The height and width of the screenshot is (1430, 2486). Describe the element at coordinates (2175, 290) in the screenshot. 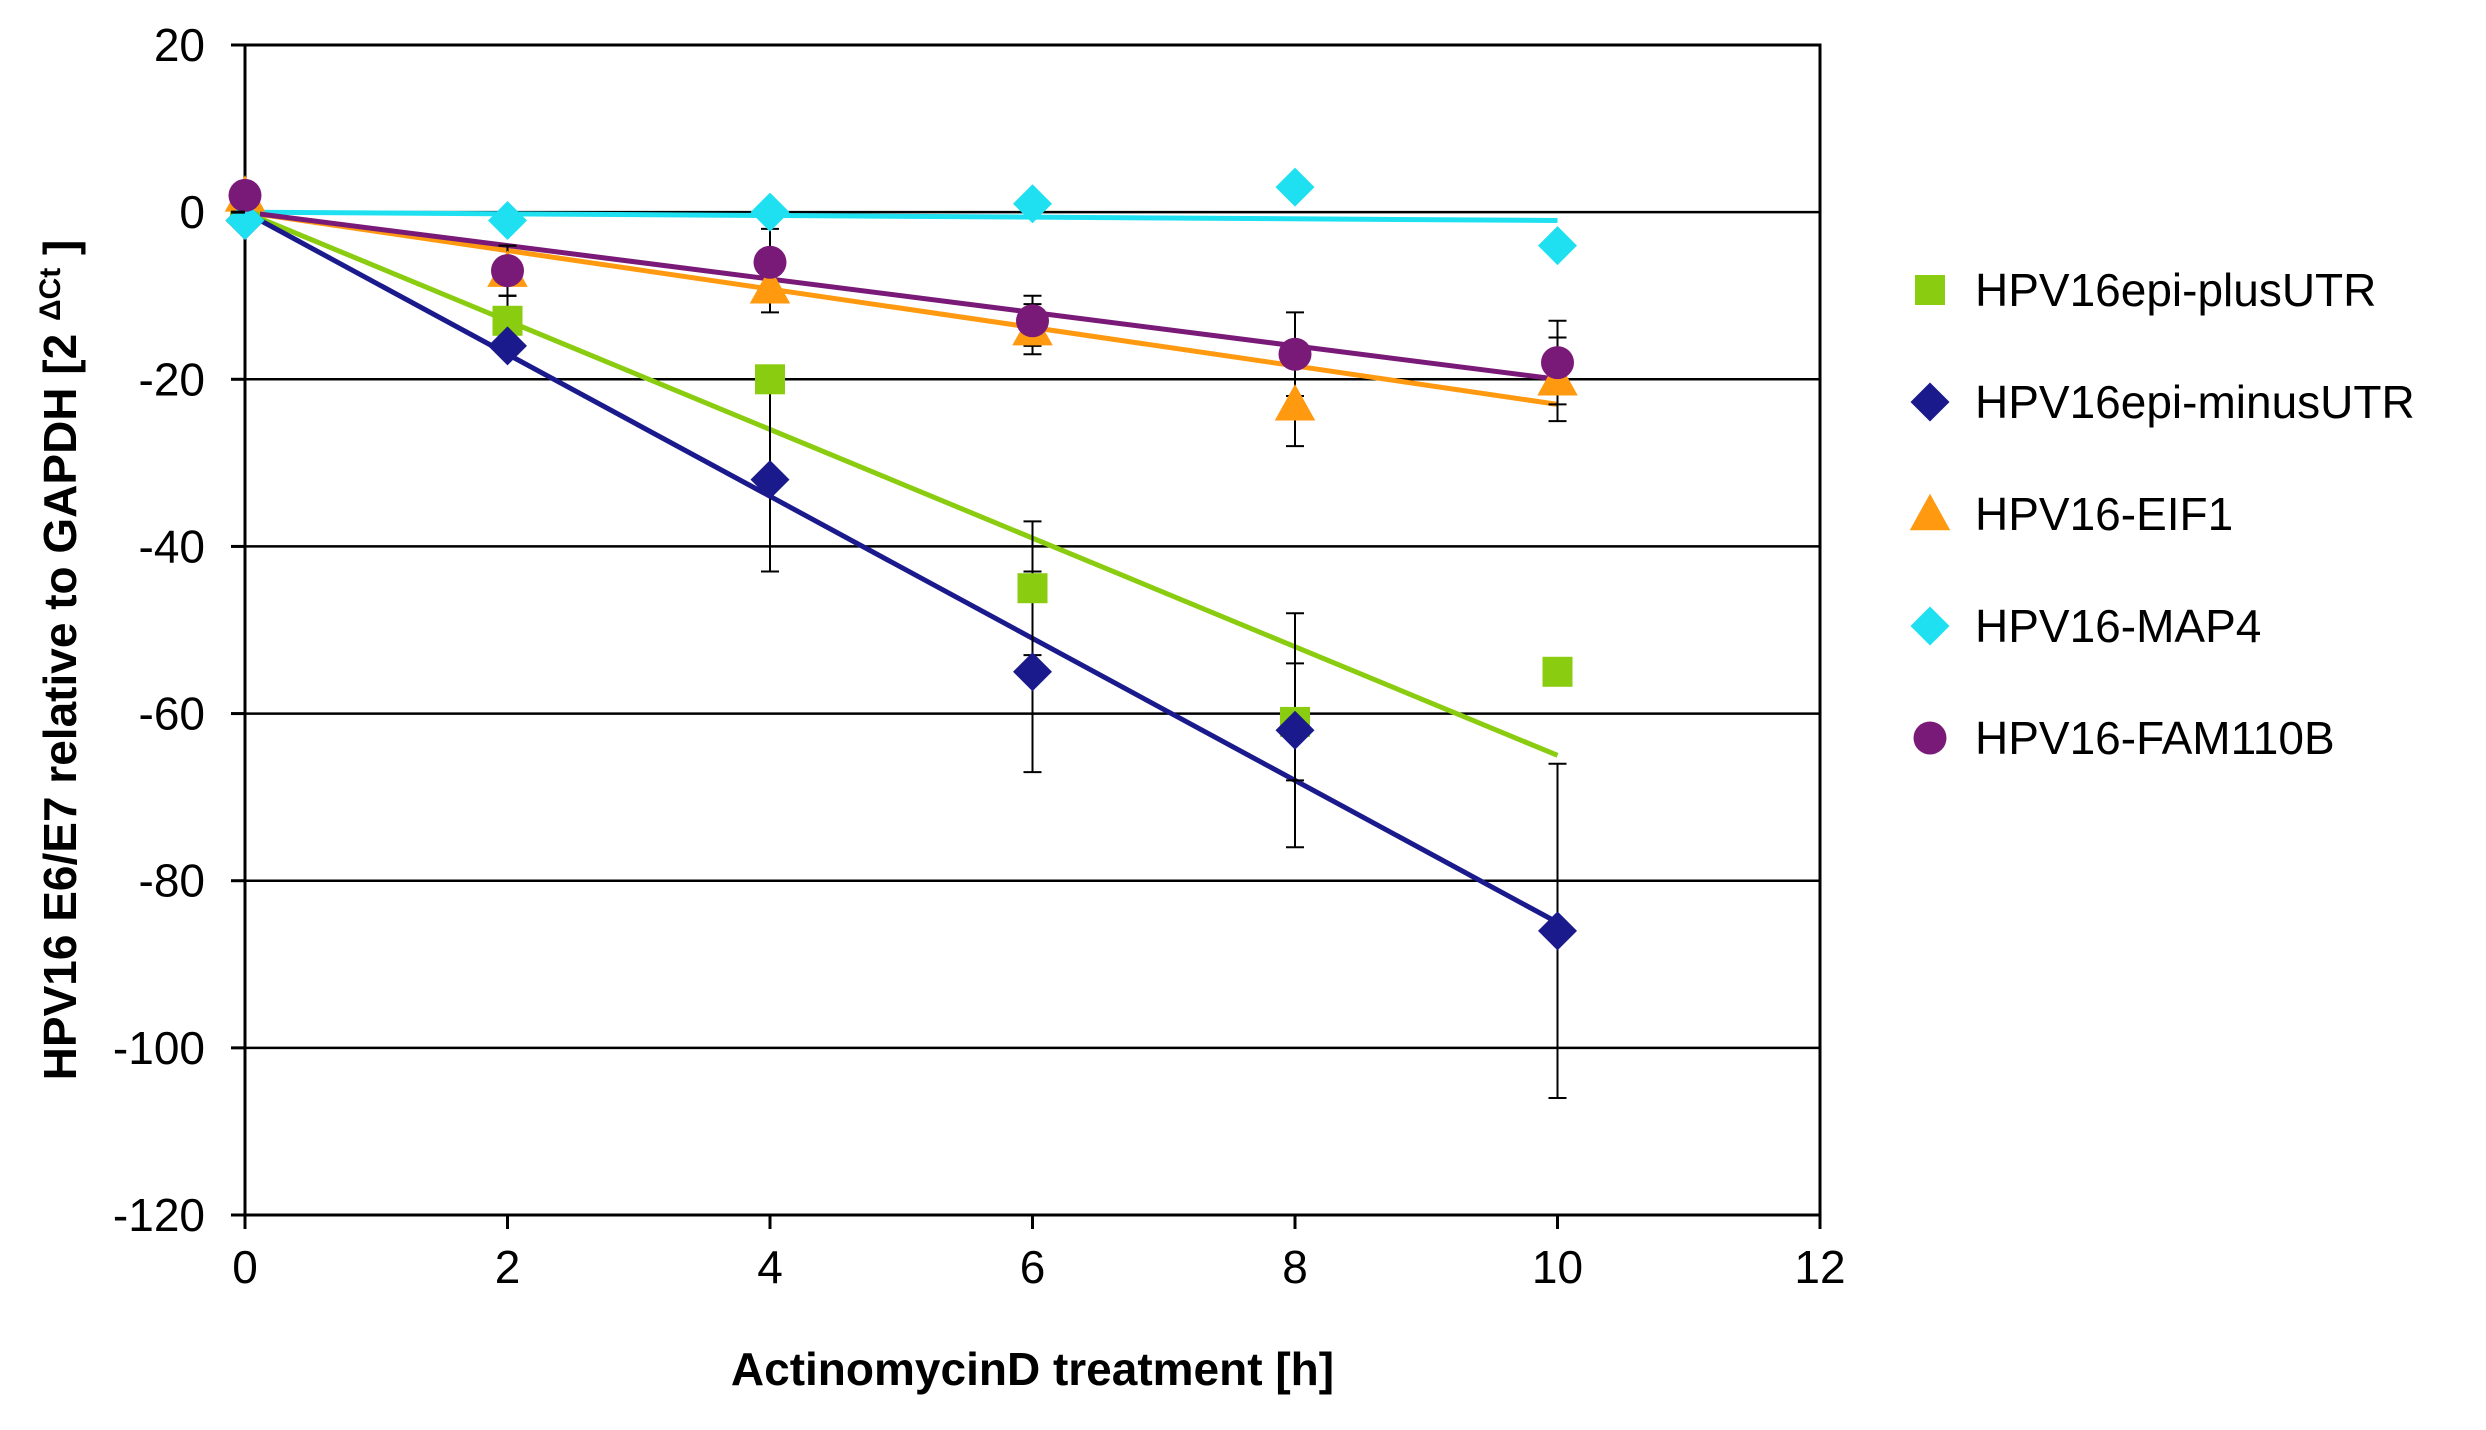

I see `legend-label-HPV16epi-plusUTR: HPV16epi-plusUTR` at that location.